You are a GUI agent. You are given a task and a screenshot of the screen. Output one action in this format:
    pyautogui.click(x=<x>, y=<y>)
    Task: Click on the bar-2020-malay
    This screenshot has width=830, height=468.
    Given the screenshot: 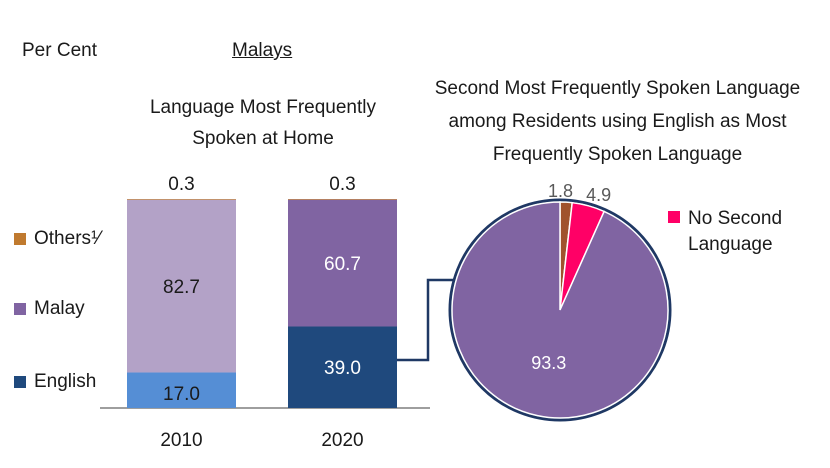 What is the action you would take?
    pyautogui.click(x=342, y=263)
    